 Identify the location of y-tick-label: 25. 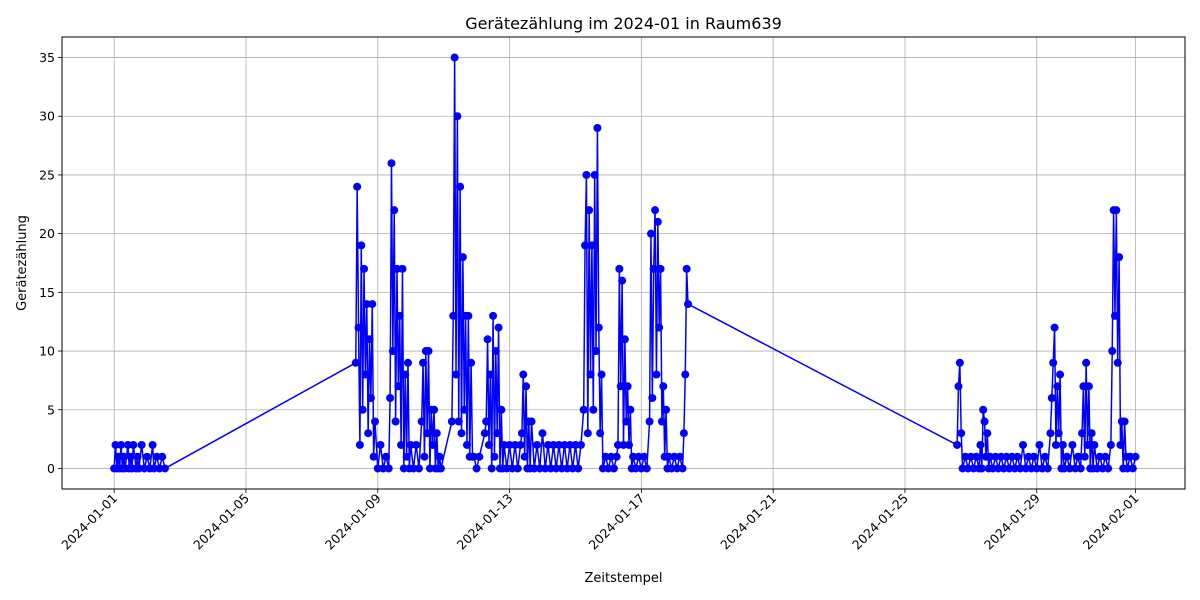
(47, 174).